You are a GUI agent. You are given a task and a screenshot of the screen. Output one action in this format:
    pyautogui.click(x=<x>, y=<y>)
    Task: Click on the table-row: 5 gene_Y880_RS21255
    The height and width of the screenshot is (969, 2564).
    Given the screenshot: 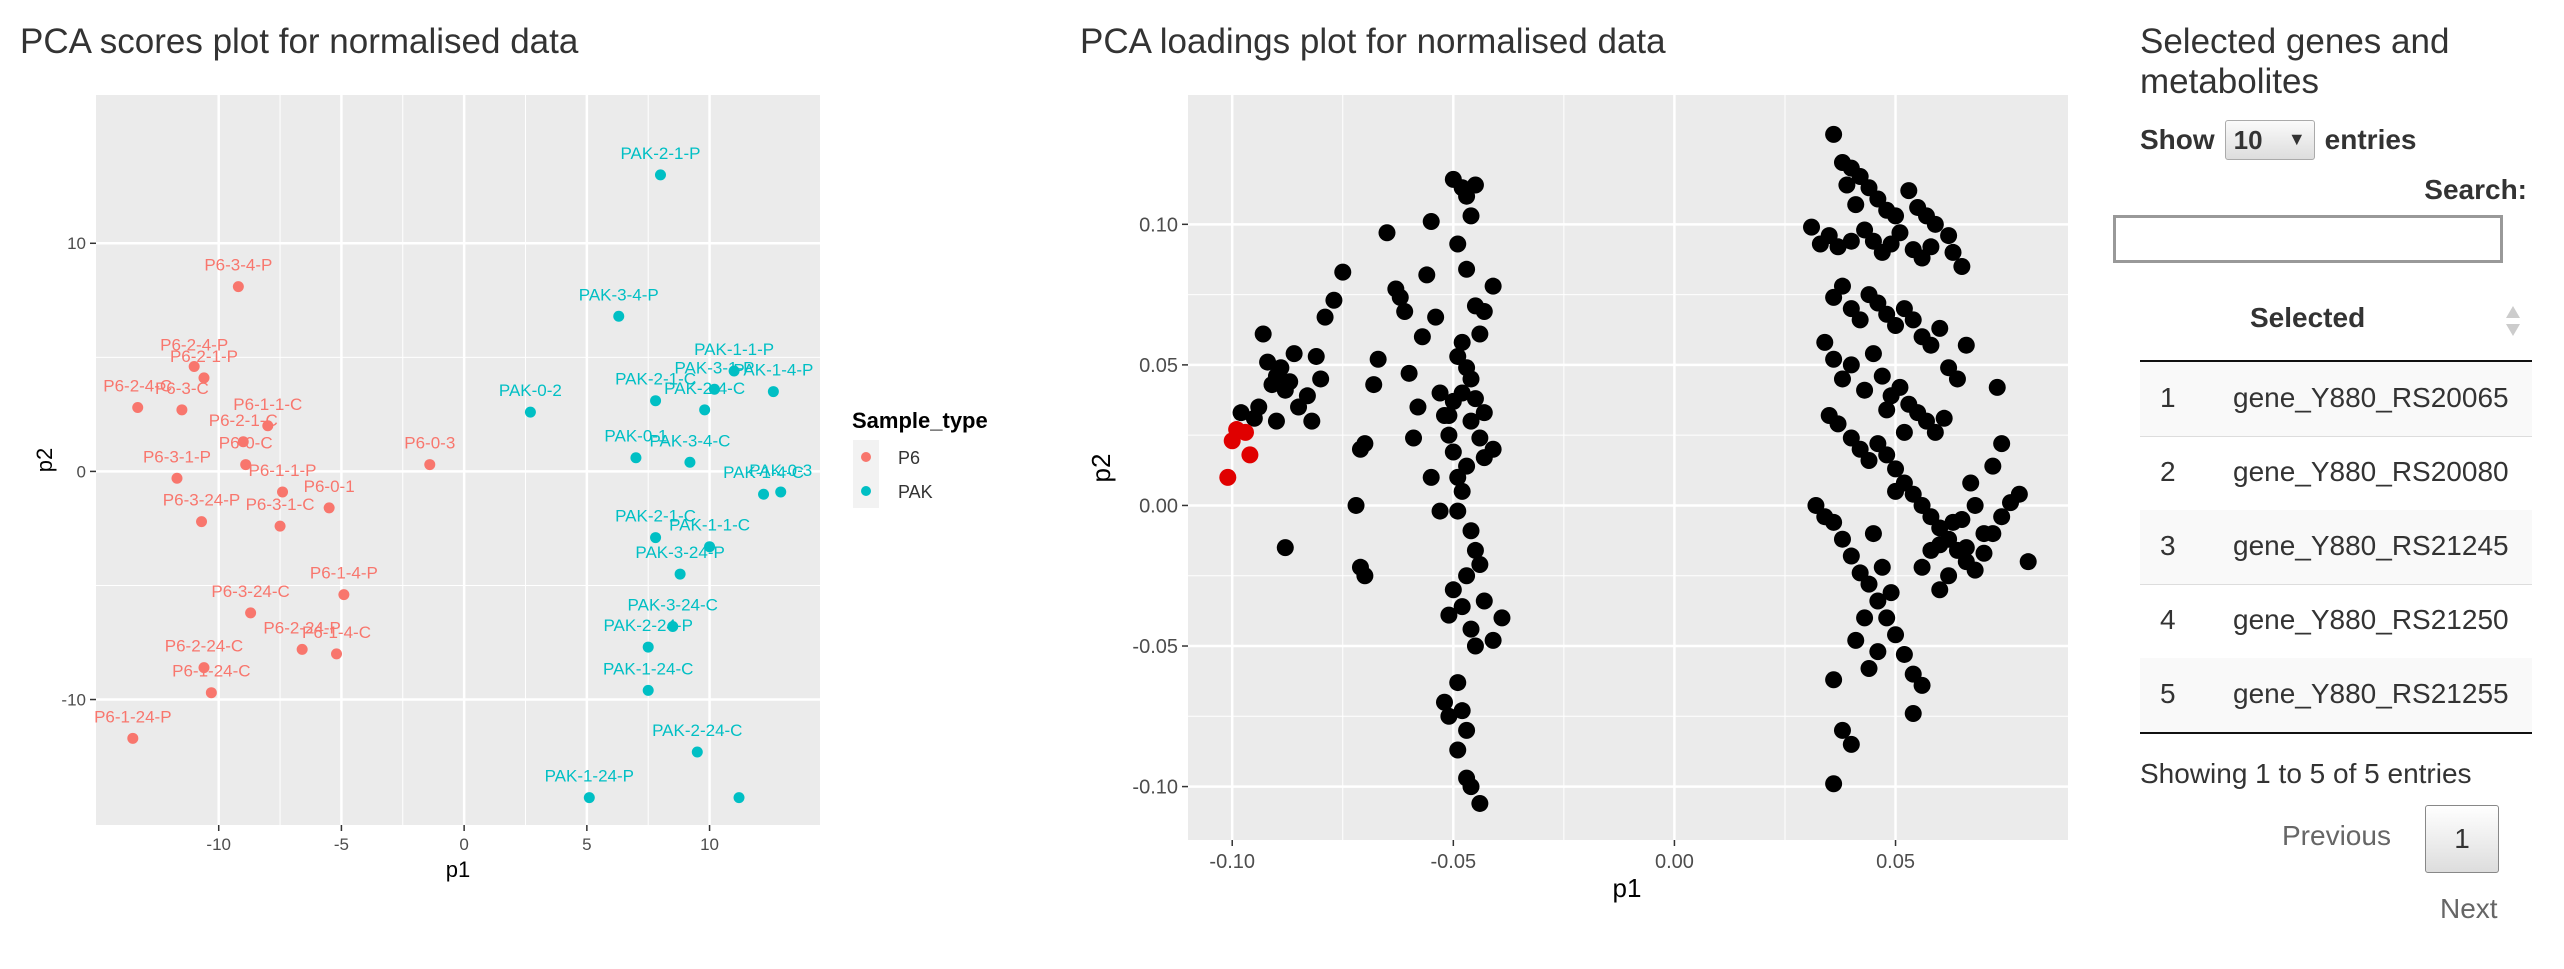 What is the action you would take?
    pyautogui.click(x=2336, y=695)
    